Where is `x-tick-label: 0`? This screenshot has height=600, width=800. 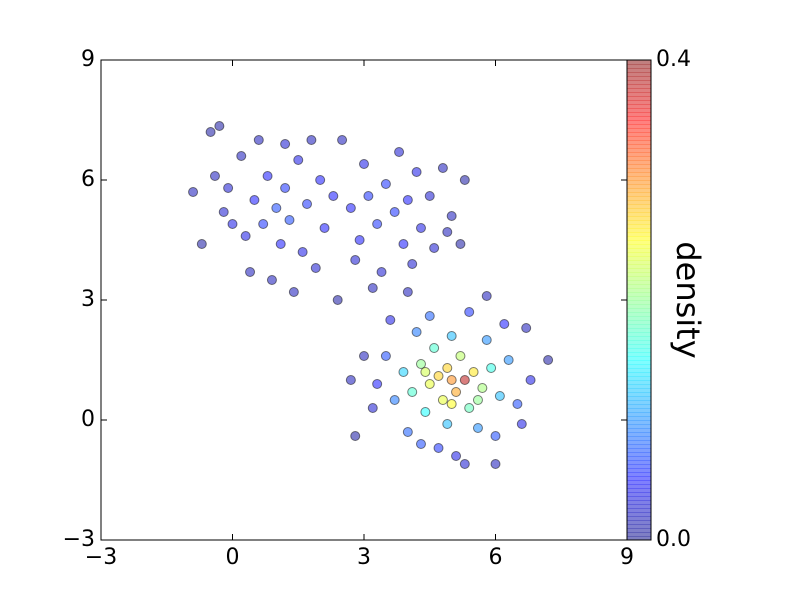 x-tick-label: 0 is located at coordinates (233, 557).